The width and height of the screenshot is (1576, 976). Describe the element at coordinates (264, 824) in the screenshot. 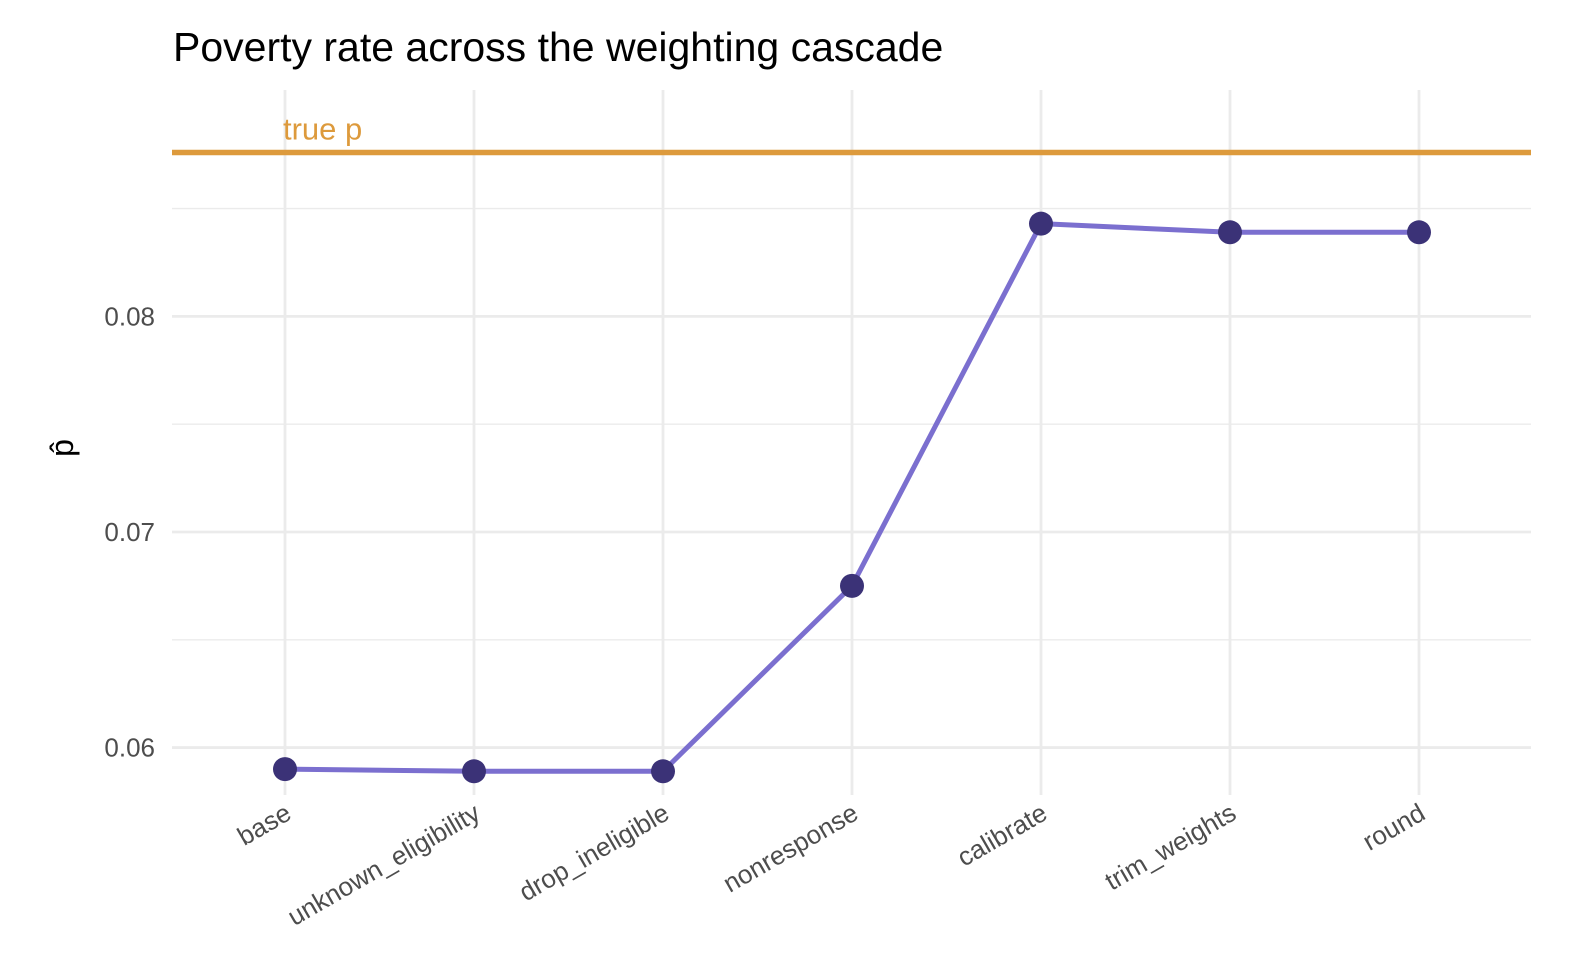

I see `x-tick-label: base` at that location.